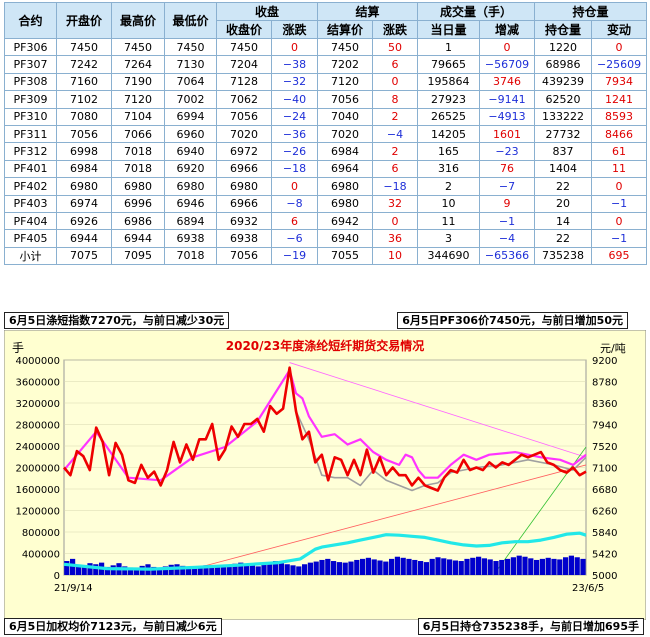  Describe the element at coordinates (563, 186) in the screenshot. I see `table-cell: 22` at that location.